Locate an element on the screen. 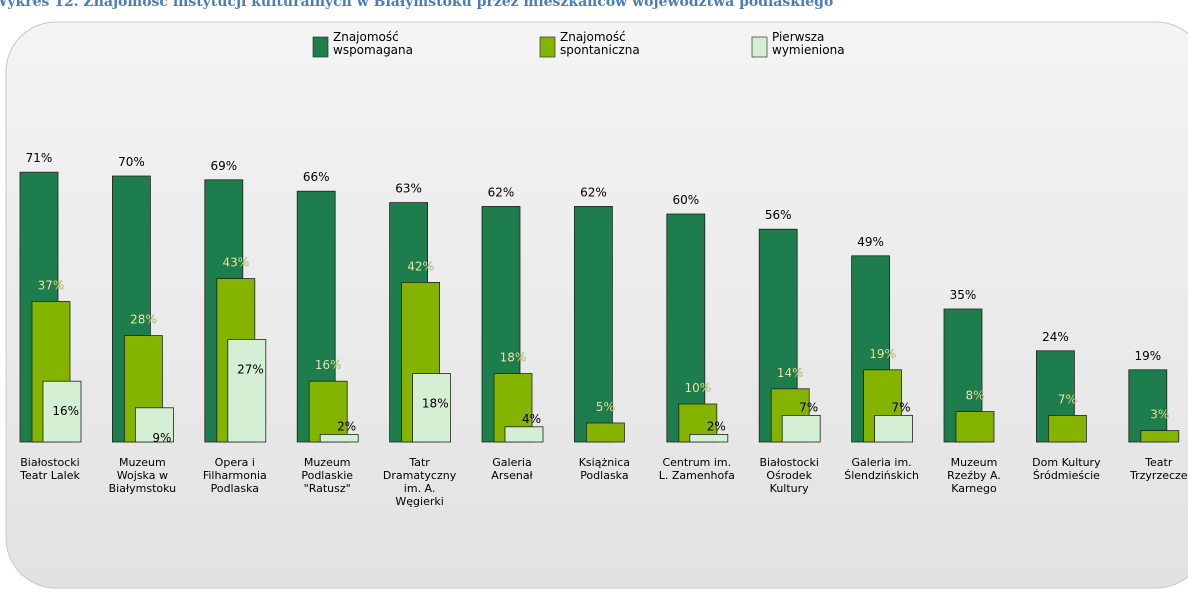 The height and width of the screenshot is (596, 1188). data-label: 4% is located at coordinates (531, 419).